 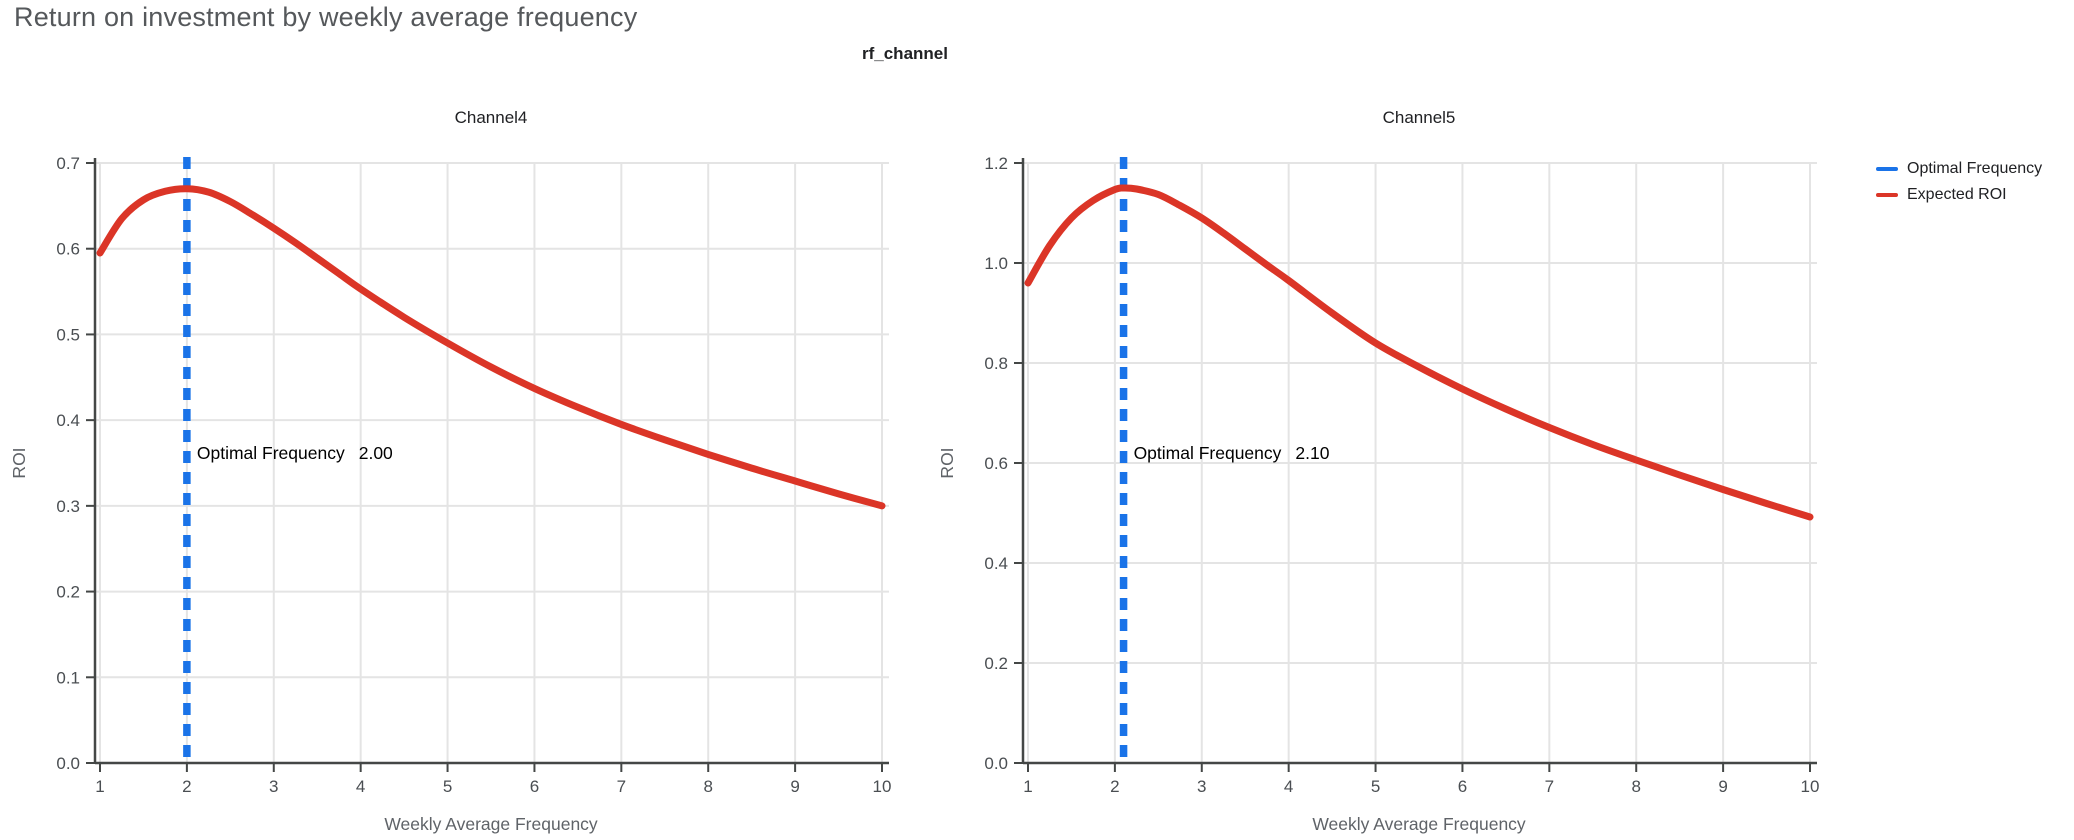 I want to click on legend-item-optimal-frequency: Optimal Frequency, so click(x=1959, y=169).